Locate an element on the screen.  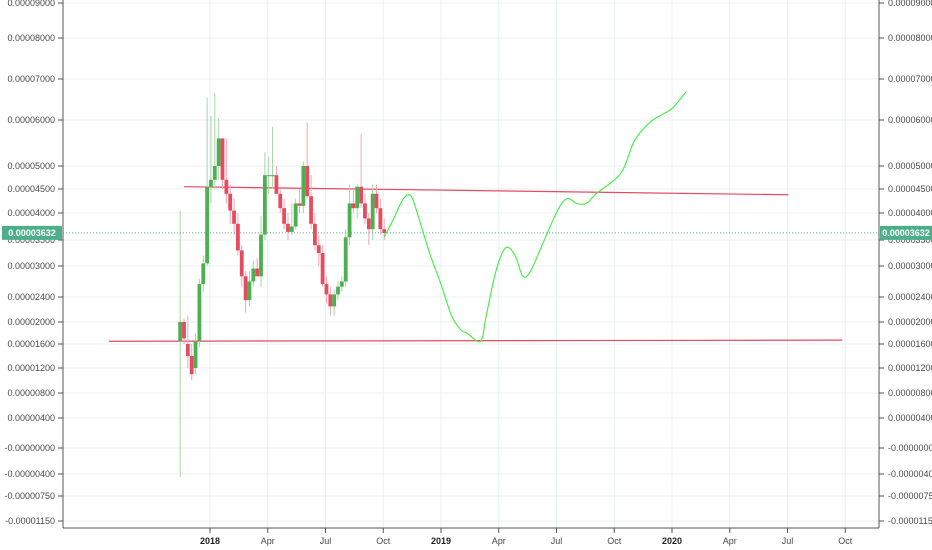
y-tick-label: 0.00006000 is located at coordinates (31, 120).